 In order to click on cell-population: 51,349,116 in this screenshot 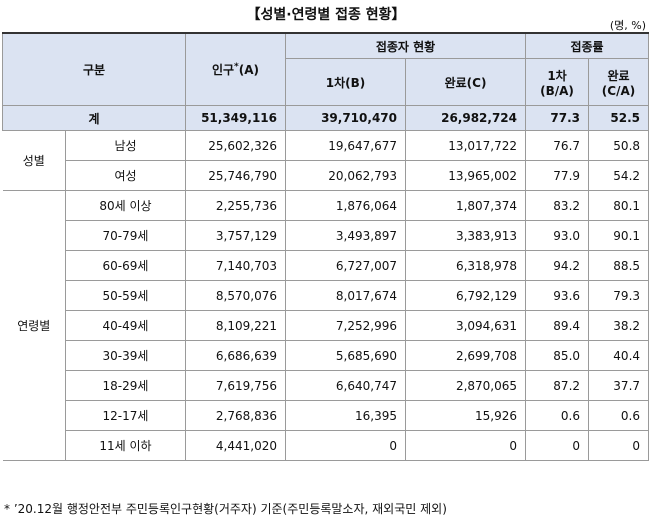, I will do `click(235, 118)`.